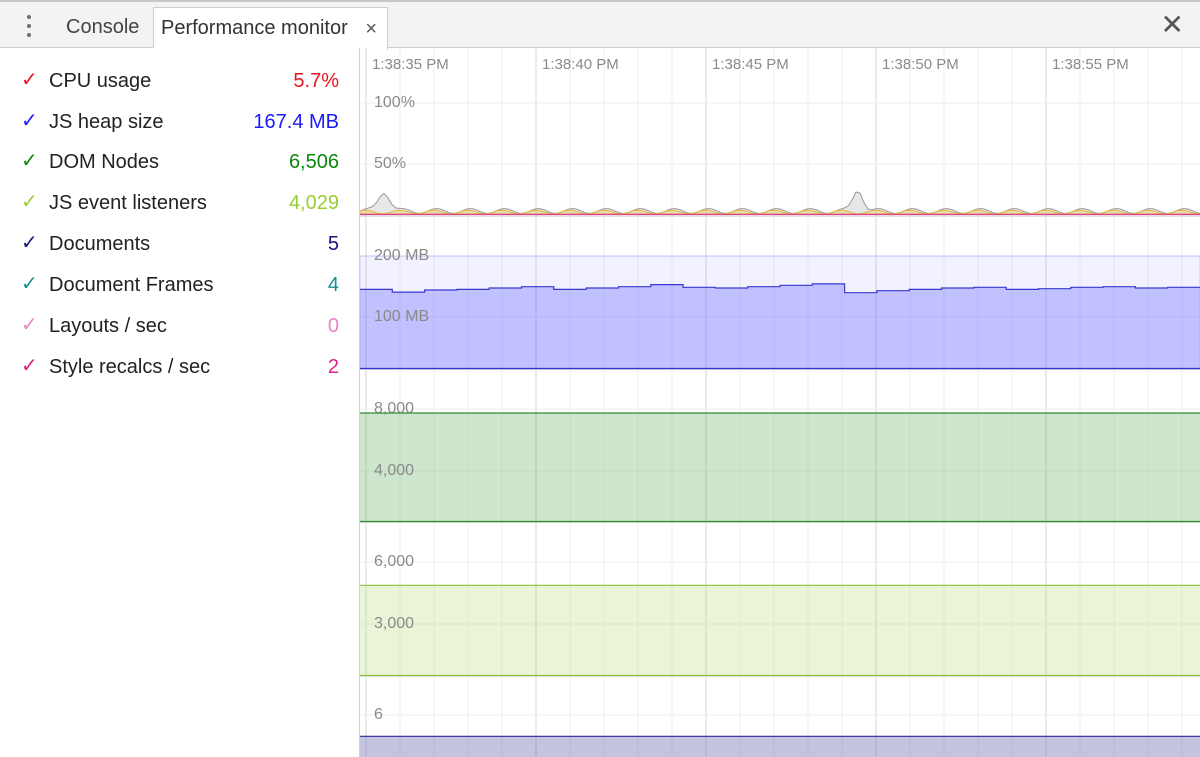 This screenshot has height=757, width=1200. What do you see at coordinates (580, 64) in the screenshot?
I see `time-tick-label: 1:38:40 PM` at bounding box center [580, 64].